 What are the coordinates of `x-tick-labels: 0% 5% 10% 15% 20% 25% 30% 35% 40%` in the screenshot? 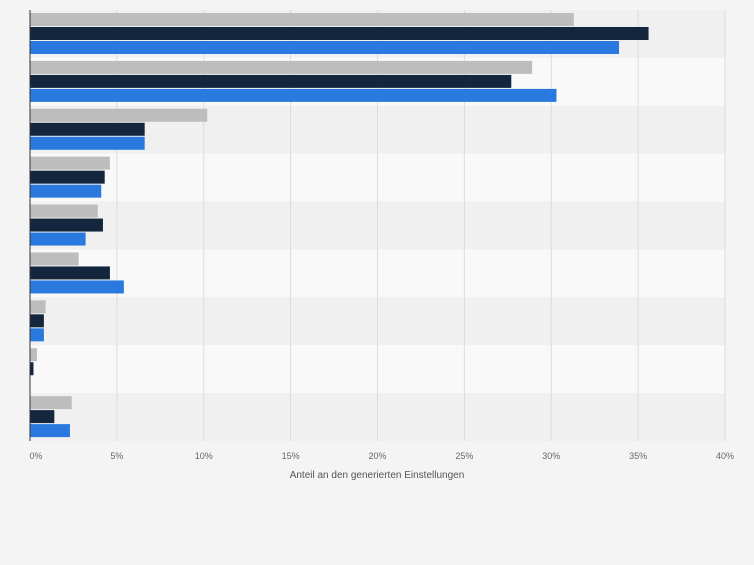 It's located at (381, 456).